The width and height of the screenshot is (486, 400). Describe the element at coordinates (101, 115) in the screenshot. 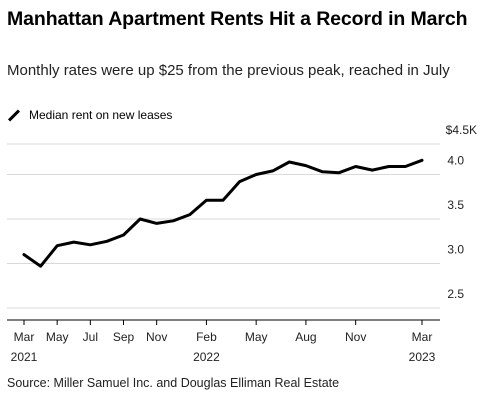

I see `legend-label: Median rent on new leases` at that location.